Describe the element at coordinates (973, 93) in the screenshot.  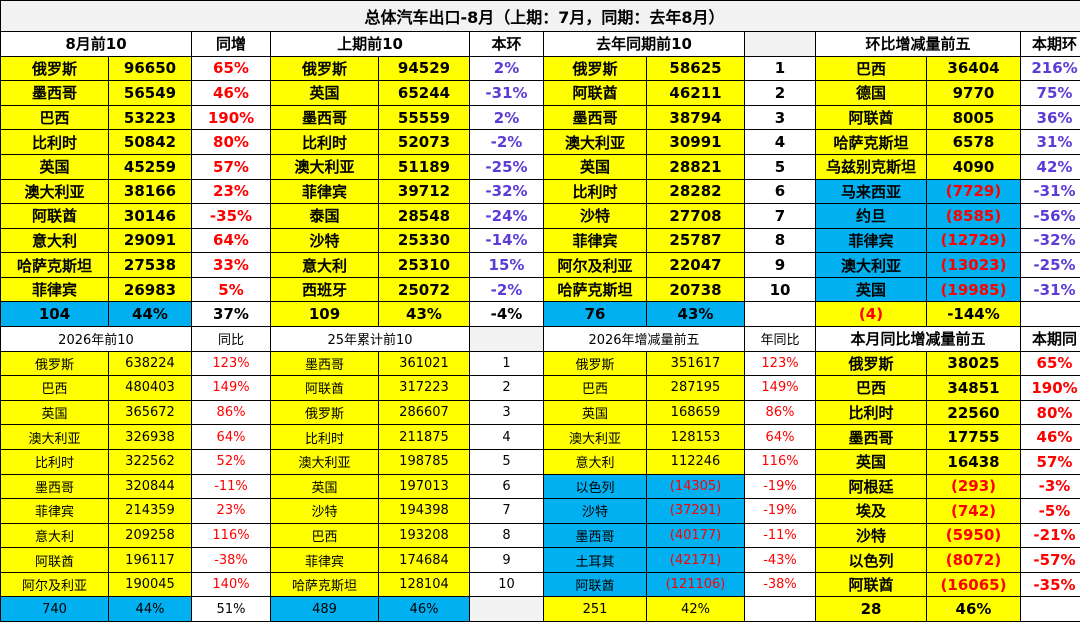
I see `table-cell: 9770` at that location.